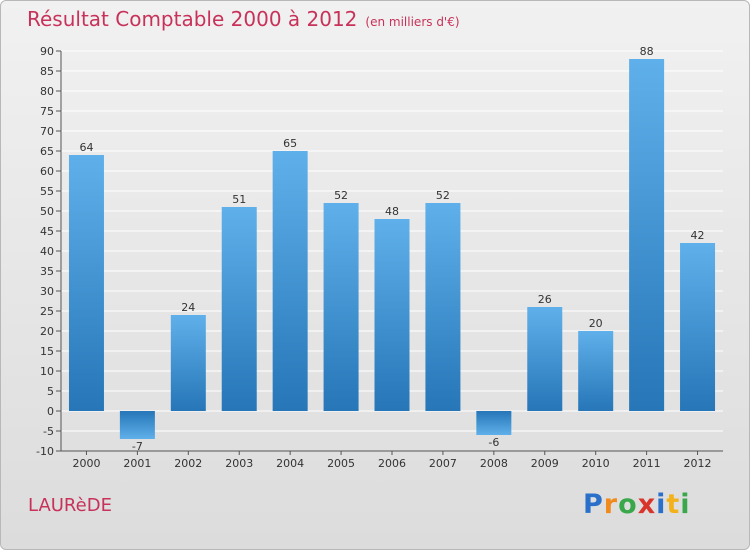 This screenshot has width=750, height=550. Describe the element at coordinates (698, 463) in the screenshot. I see `x-tick-label-2012: 2012` at that location.